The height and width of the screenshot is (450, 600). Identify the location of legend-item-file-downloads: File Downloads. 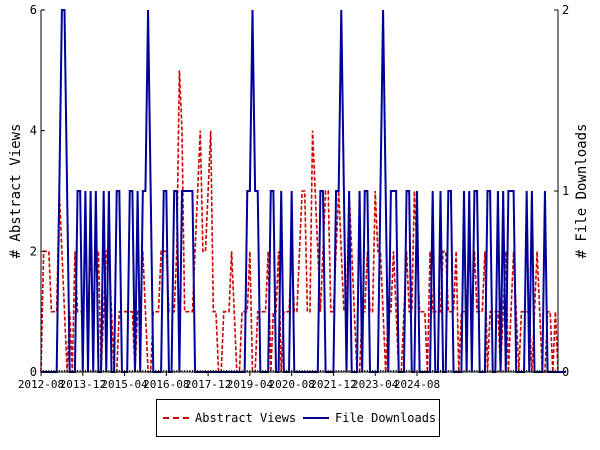
(369, 418).